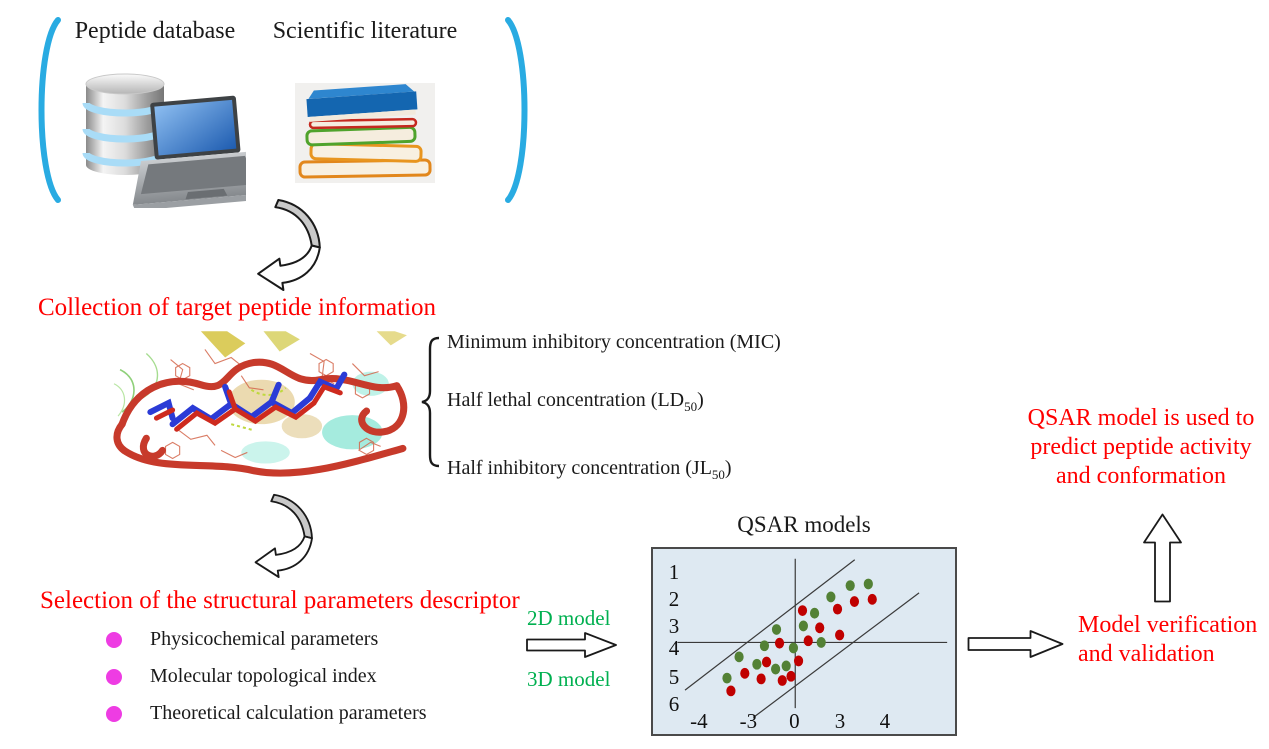 Image resolution: width=1269 pixels, height=749 pixels. What do you see at coordinates (1167, 640) in the screenshot?
I see `verification-text: Model verification and validation` at bounding box center [1167, 640].